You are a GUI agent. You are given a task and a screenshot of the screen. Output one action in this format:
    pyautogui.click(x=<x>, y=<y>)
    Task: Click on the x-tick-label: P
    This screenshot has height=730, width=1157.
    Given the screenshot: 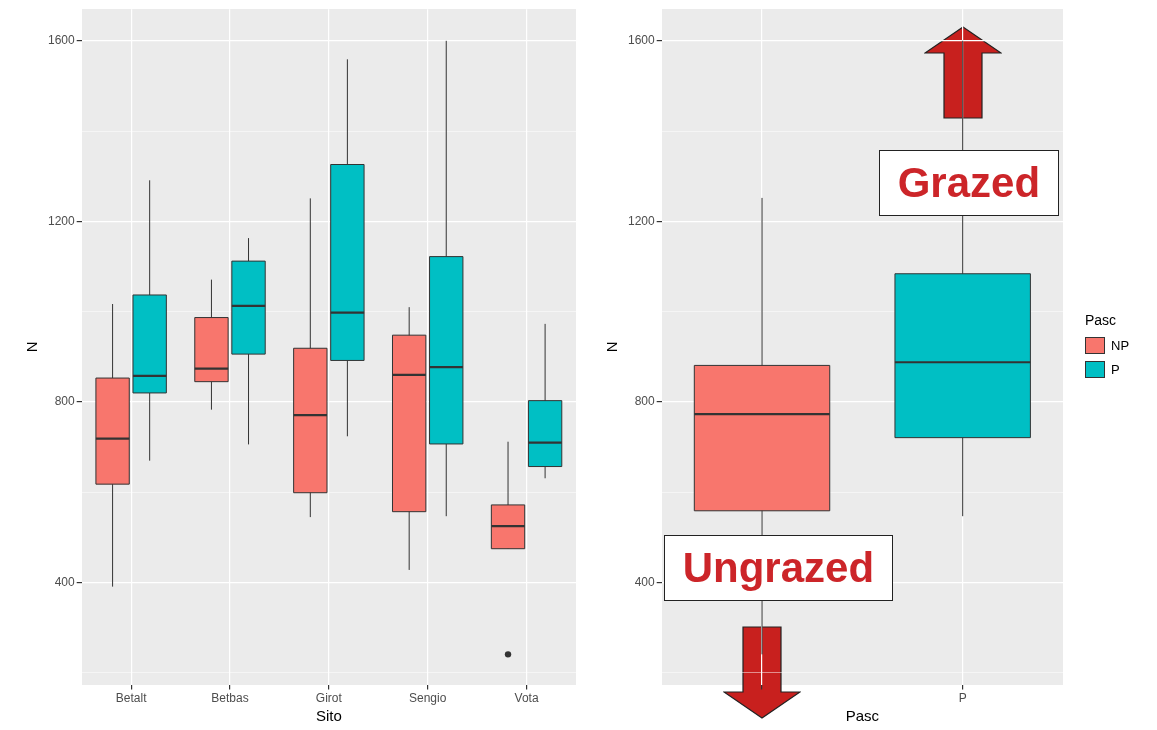 What is the action you would take?
    pyautogui.click(x=962, y=698)
    